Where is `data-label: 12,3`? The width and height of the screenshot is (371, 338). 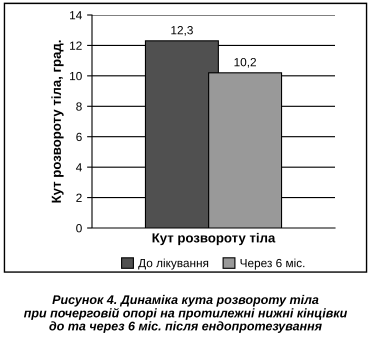 data-label: 12,3 is located at coordinates (182, 31).